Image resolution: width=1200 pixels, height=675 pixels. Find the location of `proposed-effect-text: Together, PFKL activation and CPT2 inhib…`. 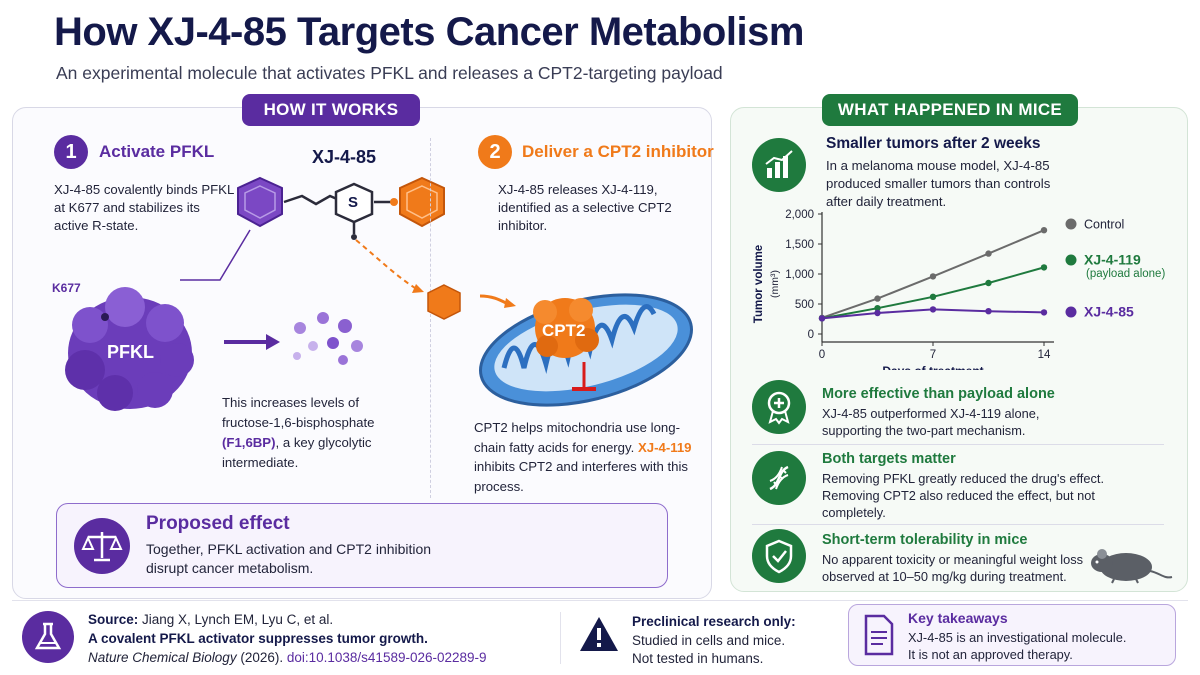

proposed-effect-text: Together, PFKL activation and CPT2 inhib… is located at coordinates (289, 558).